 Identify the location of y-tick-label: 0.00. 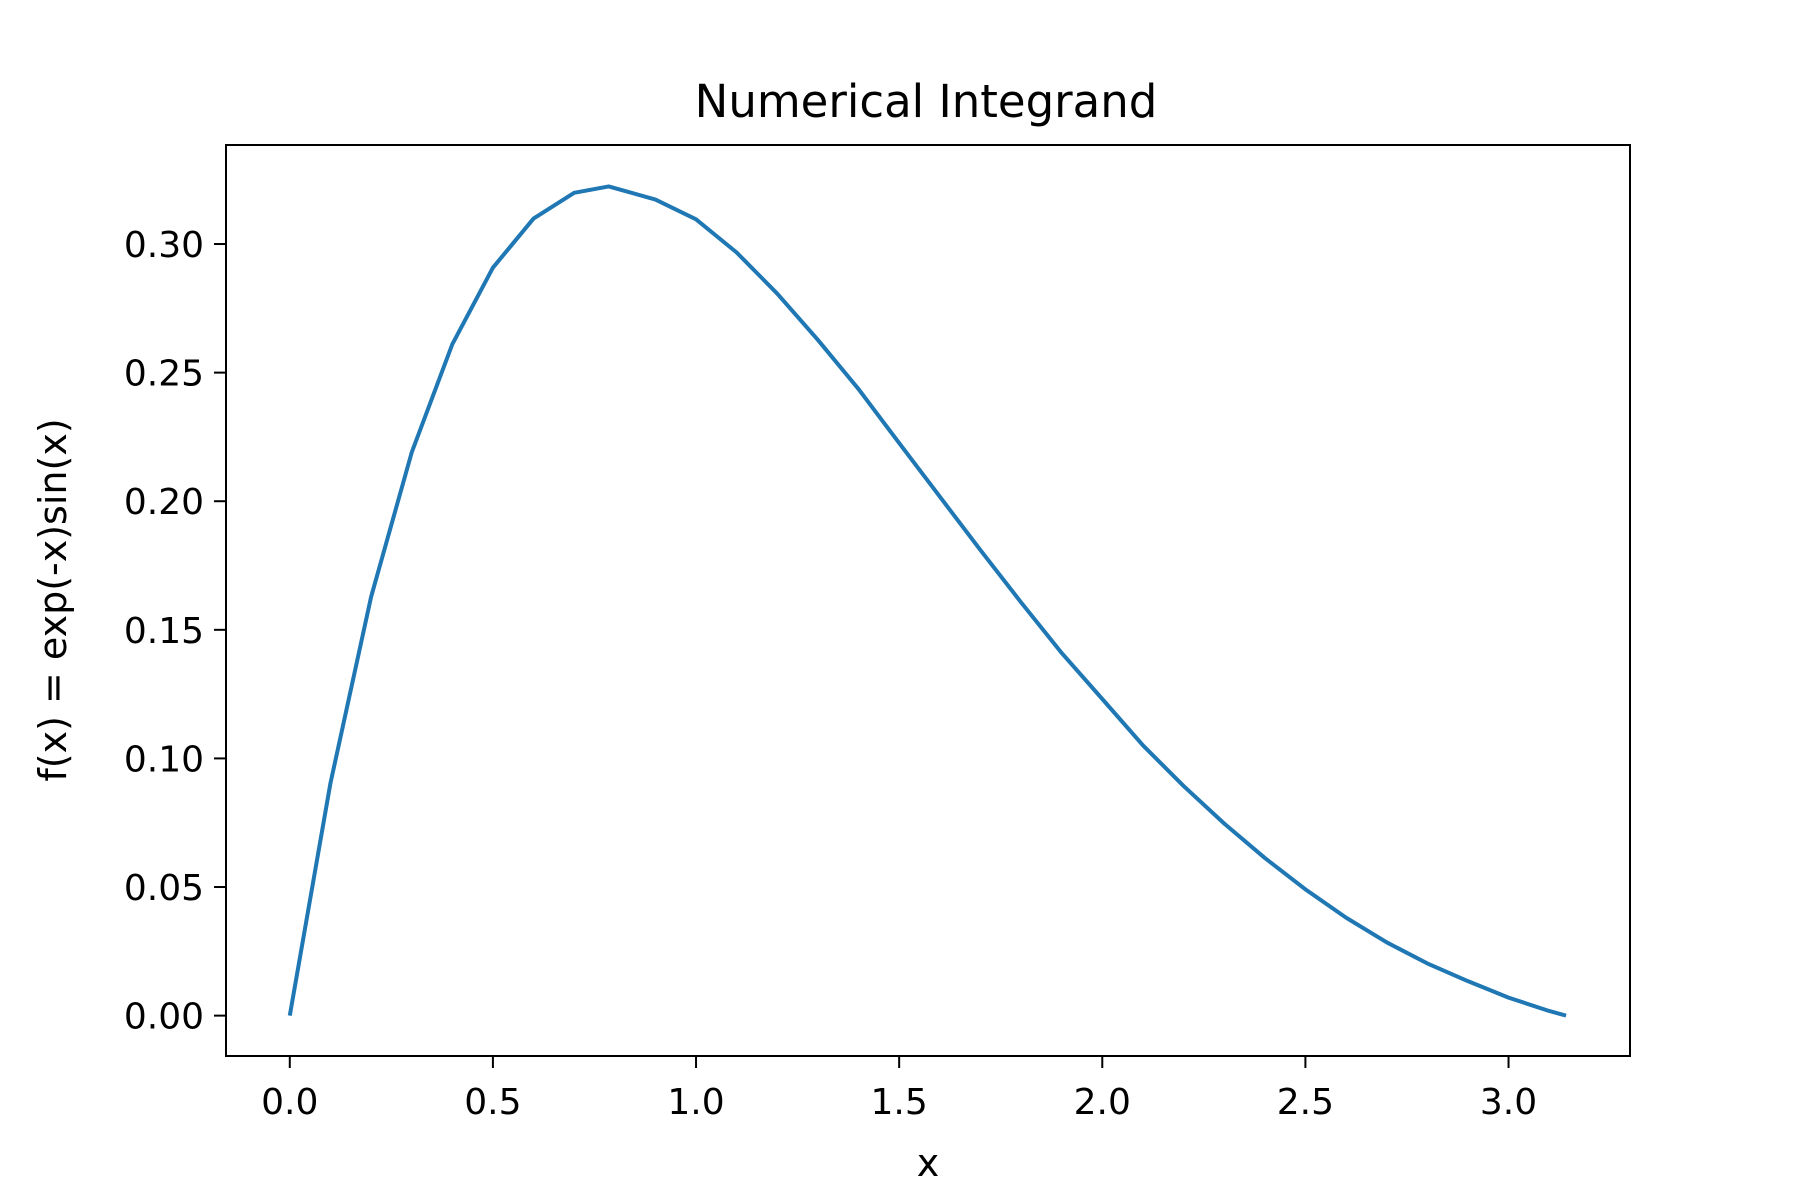
(164, 1017).